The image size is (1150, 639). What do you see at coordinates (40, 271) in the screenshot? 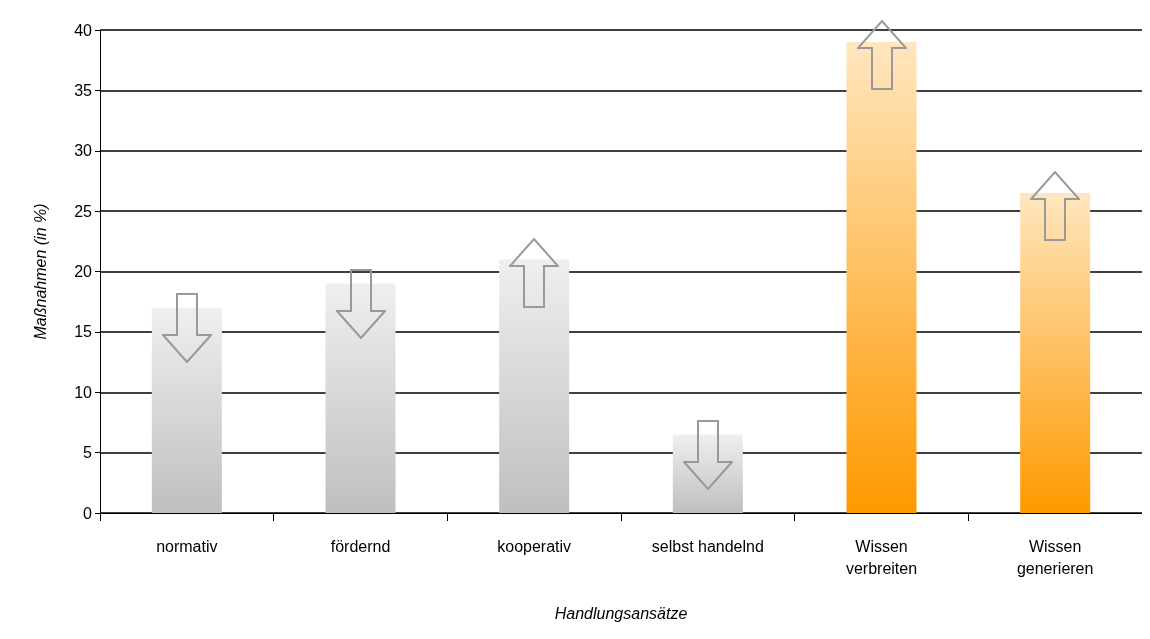
I see `y-axis-title: Maßnahmen (in %)` at bounding box center [40, 271].